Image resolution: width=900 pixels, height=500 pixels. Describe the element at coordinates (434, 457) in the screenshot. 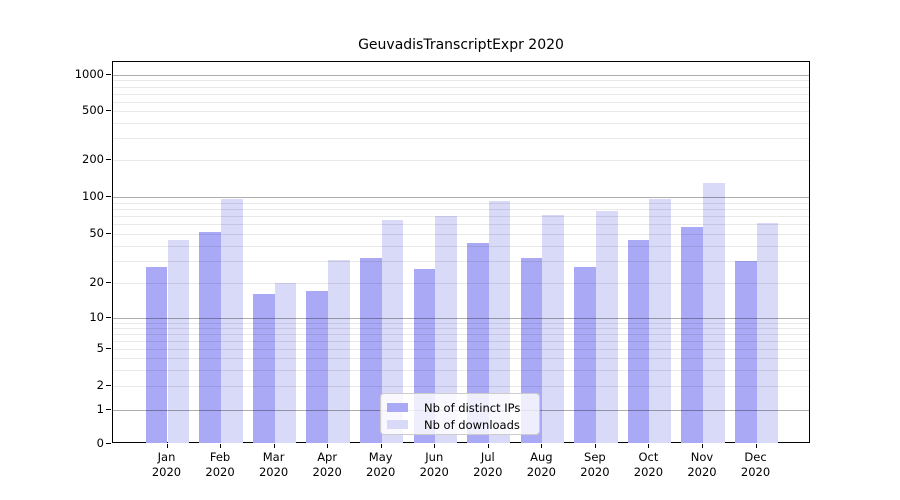

I see `x-tick-month: Jun` at that location.